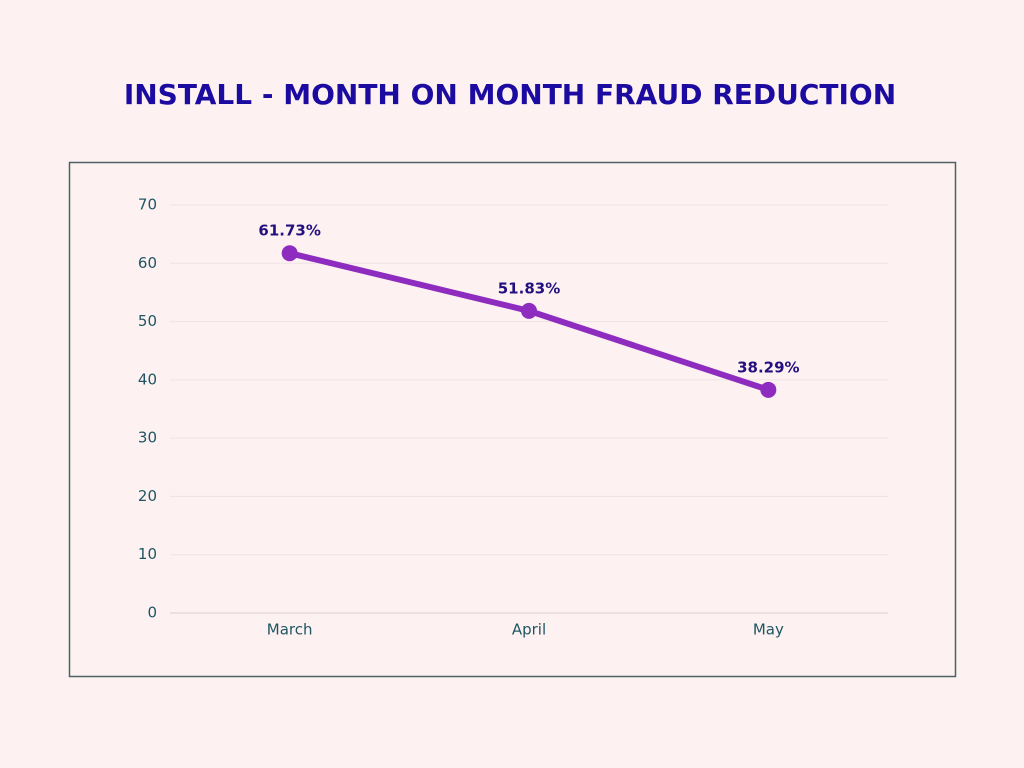  Describe the element at coordinates (529, 288) in the screenshot. I see `data-label: 51.83%` at that location.